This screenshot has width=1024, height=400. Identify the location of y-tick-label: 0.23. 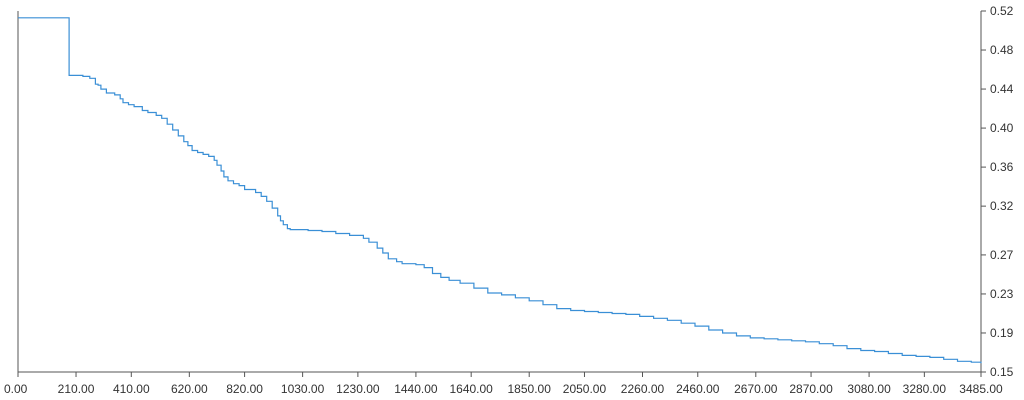
(1002, 294).